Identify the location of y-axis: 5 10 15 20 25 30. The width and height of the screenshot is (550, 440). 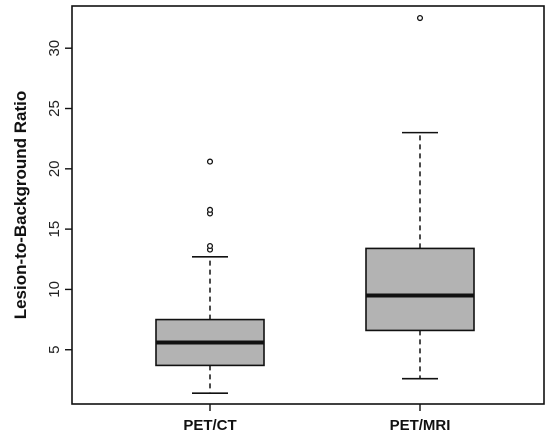
(59, 197).